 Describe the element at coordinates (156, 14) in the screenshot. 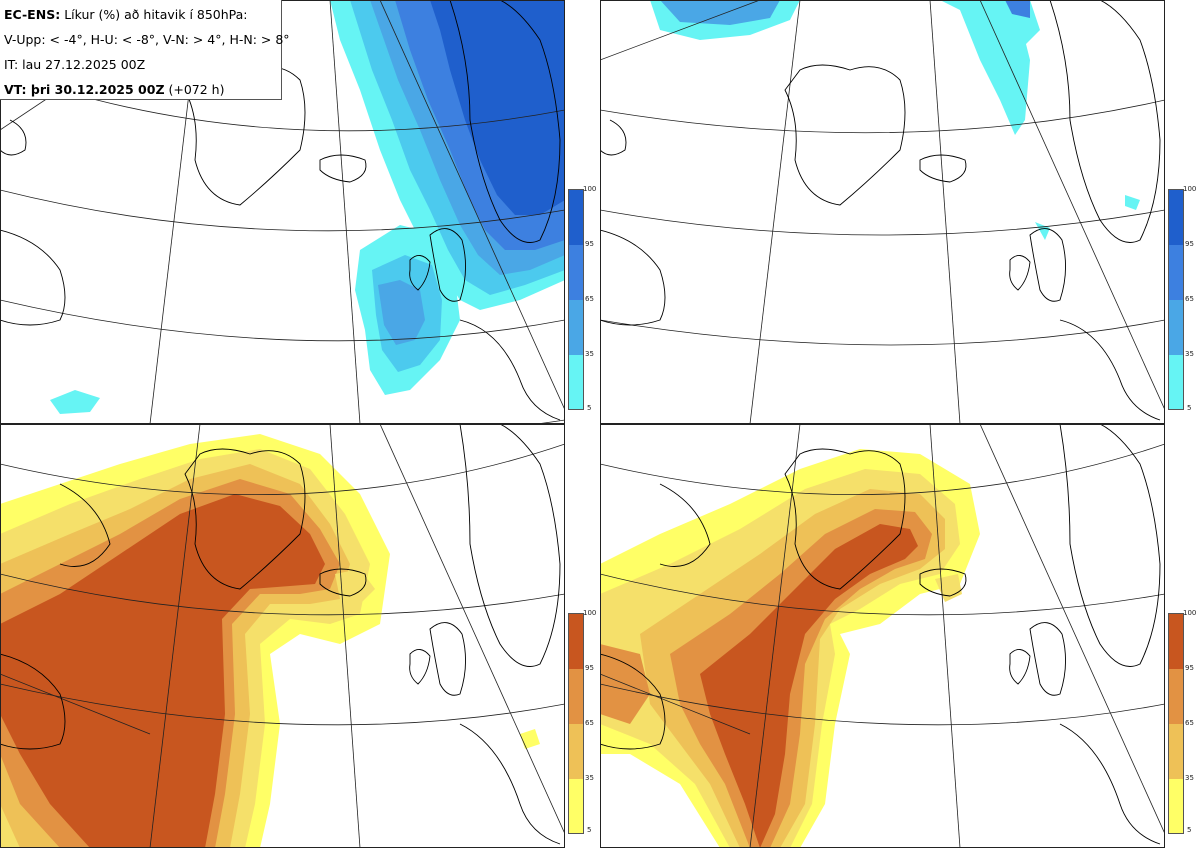

I see `product-title: Líkur (%) að hitavik í 850hPa:` at that location.